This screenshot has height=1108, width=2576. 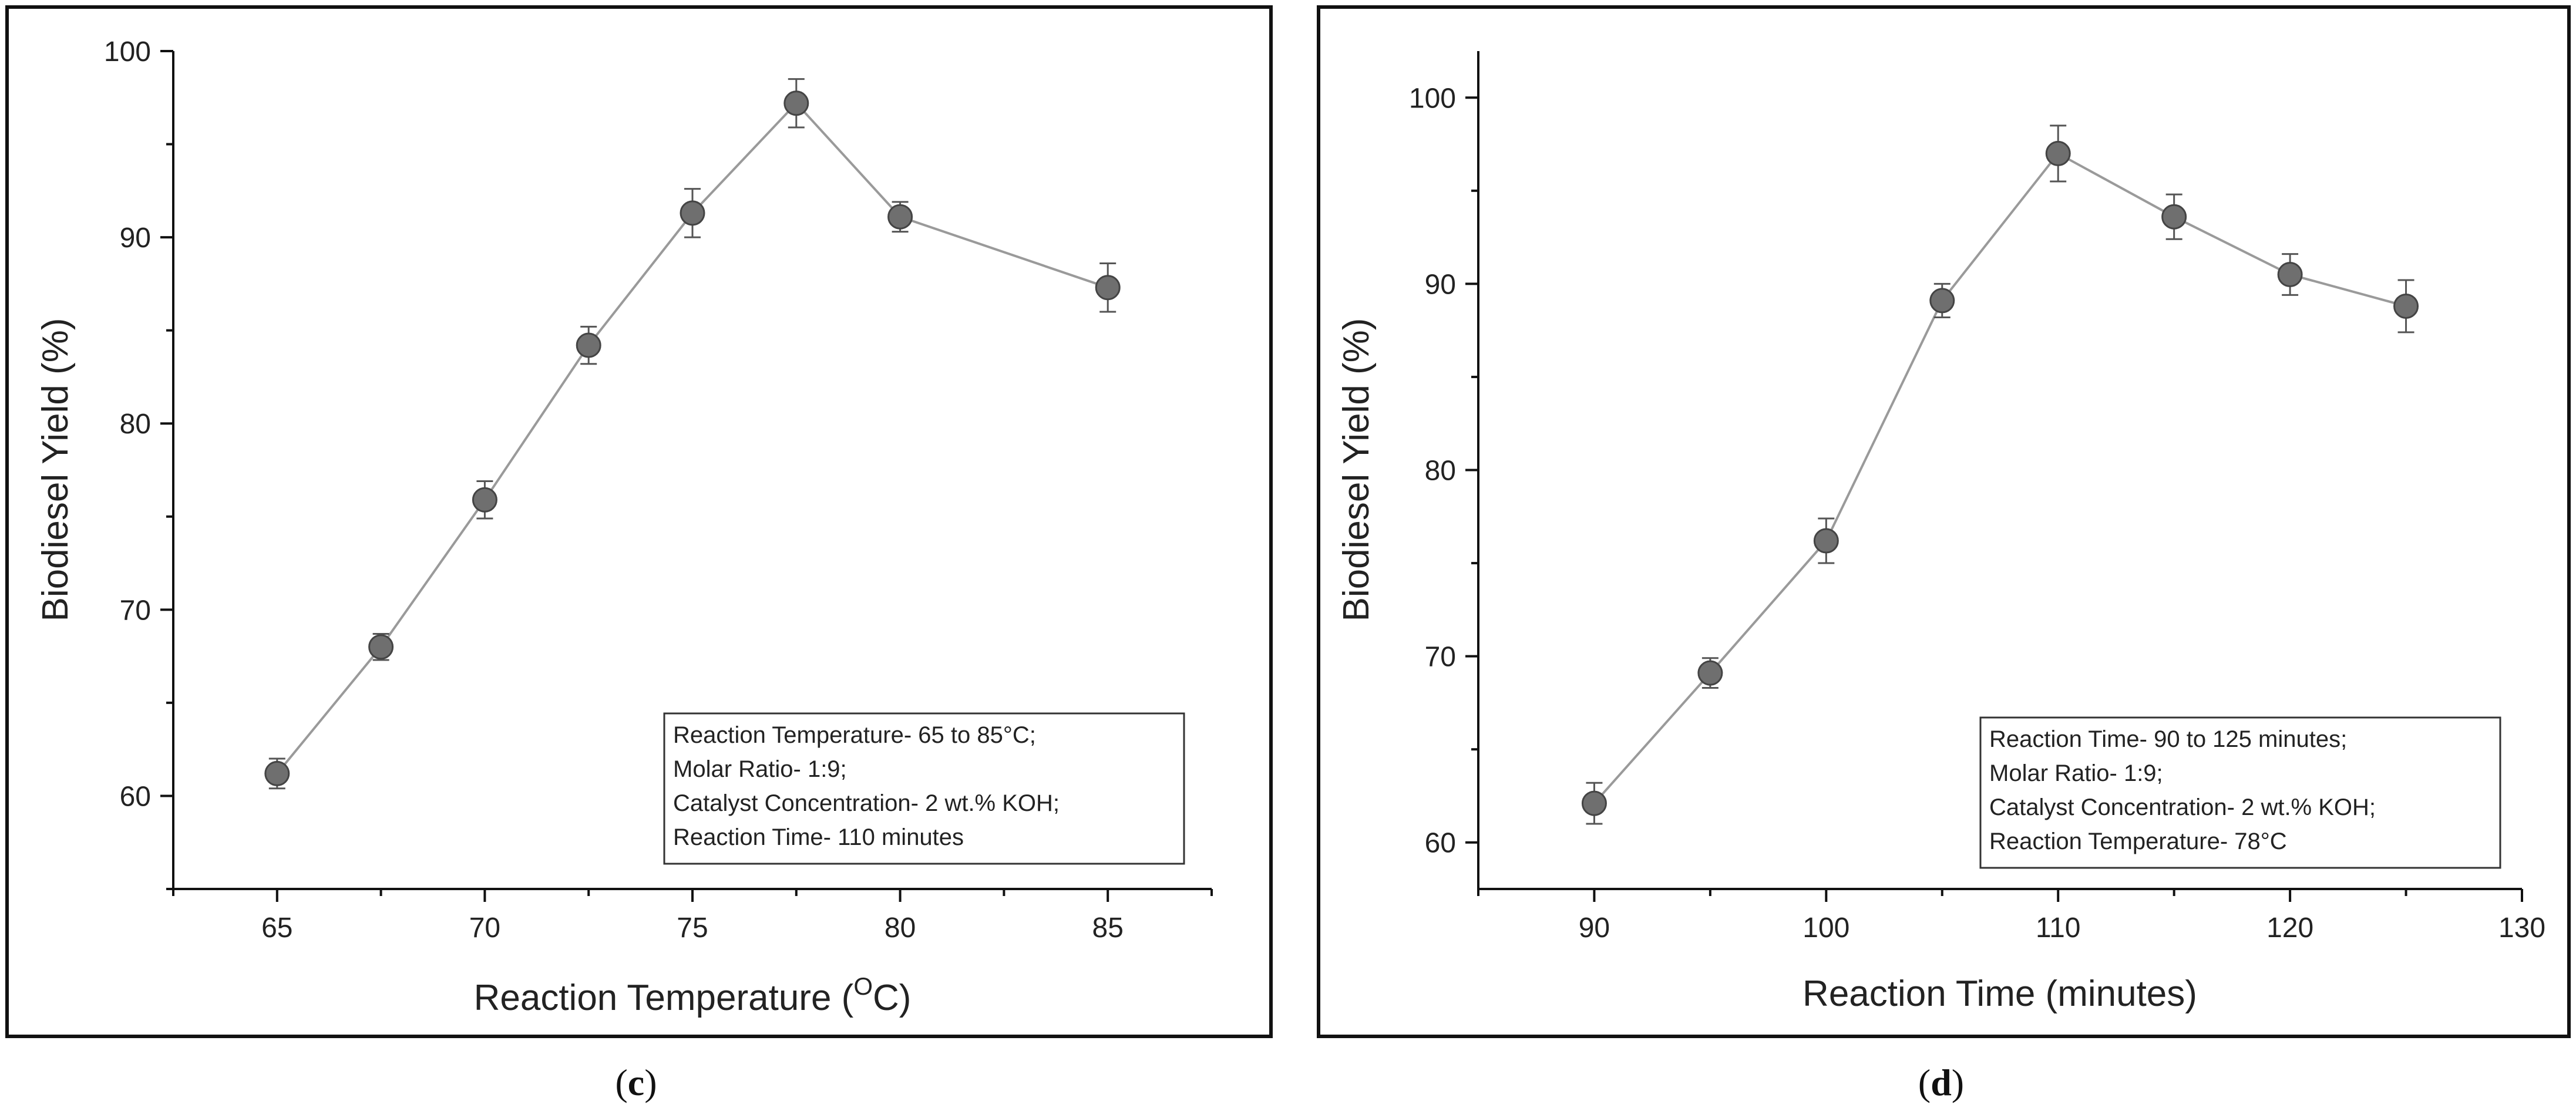 What do you see at coordinates (854, 735) in the screenshot?
I see `panel-c-legend-line-1: Reaction Temperature- 65 to 85°C;` at bounding box center [854, 735].